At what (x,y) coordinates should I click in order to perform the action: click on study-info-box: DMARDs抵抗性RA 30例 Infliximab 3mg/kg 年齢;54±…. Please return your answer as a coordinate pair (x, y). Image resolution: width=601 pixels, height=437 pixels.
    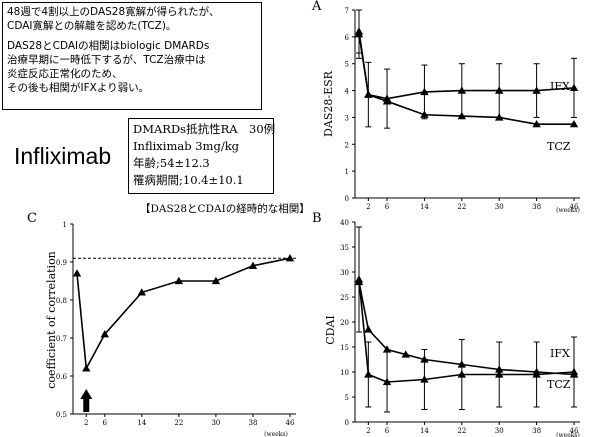
    Looking at the image, I should click on (202, 156).